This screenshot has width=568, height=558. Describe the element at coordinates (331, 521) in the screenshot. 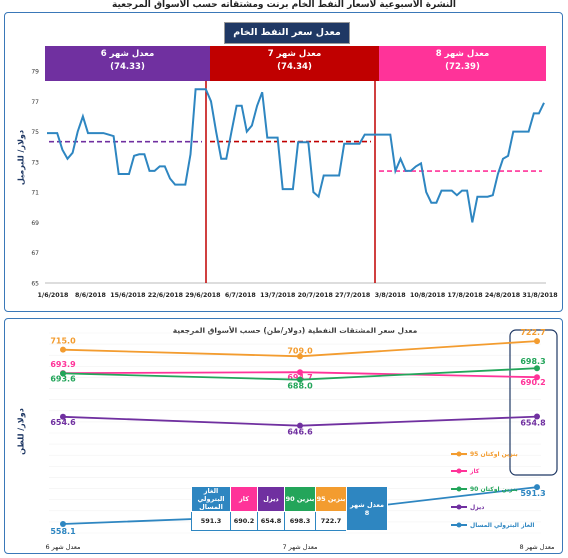

I see `table-cell-gasoline95: 722.7` at that location.